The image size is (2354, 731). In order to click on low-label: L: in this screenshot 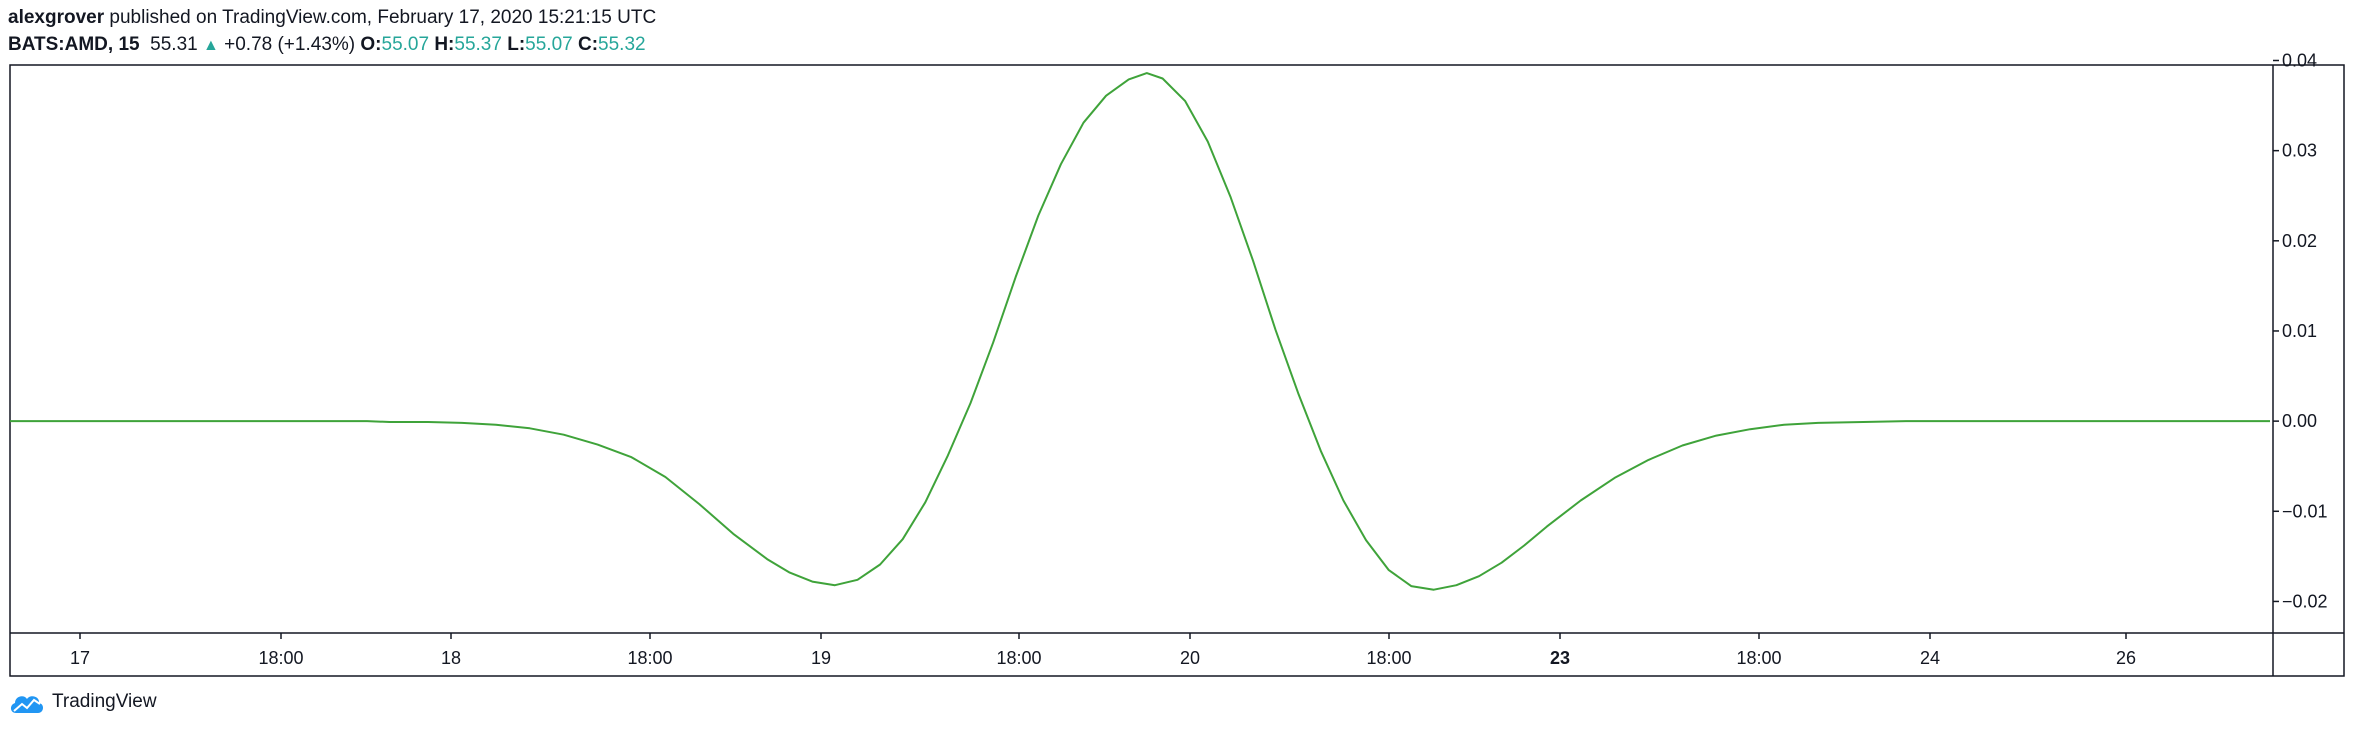, I will do `click(516, 44)`.